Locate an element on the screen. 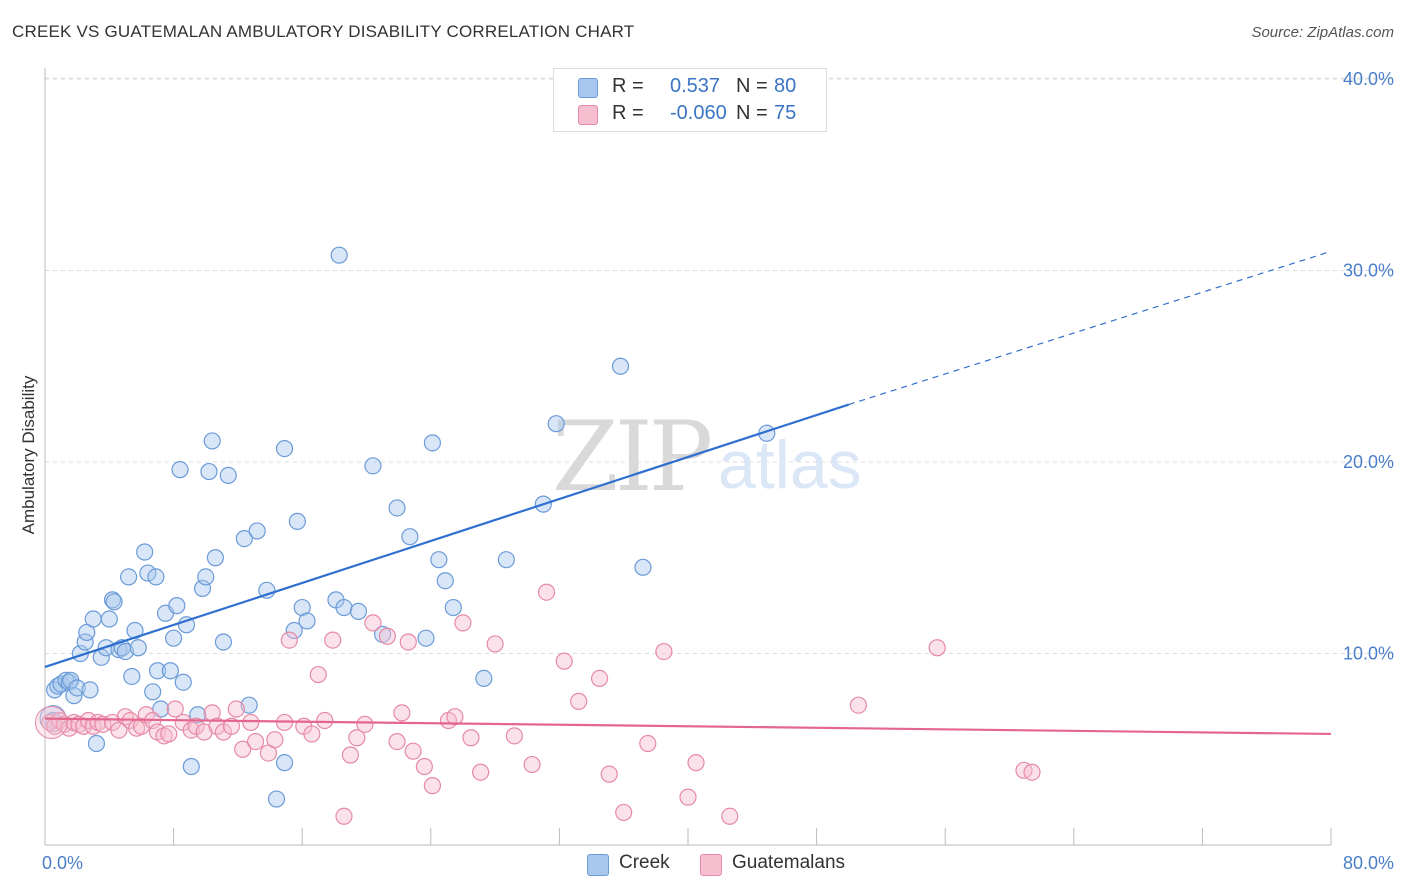 The width and height of the screenshot is (1406, 892). guatemalans-n-value: 75 is located at coordinates (785, 113).